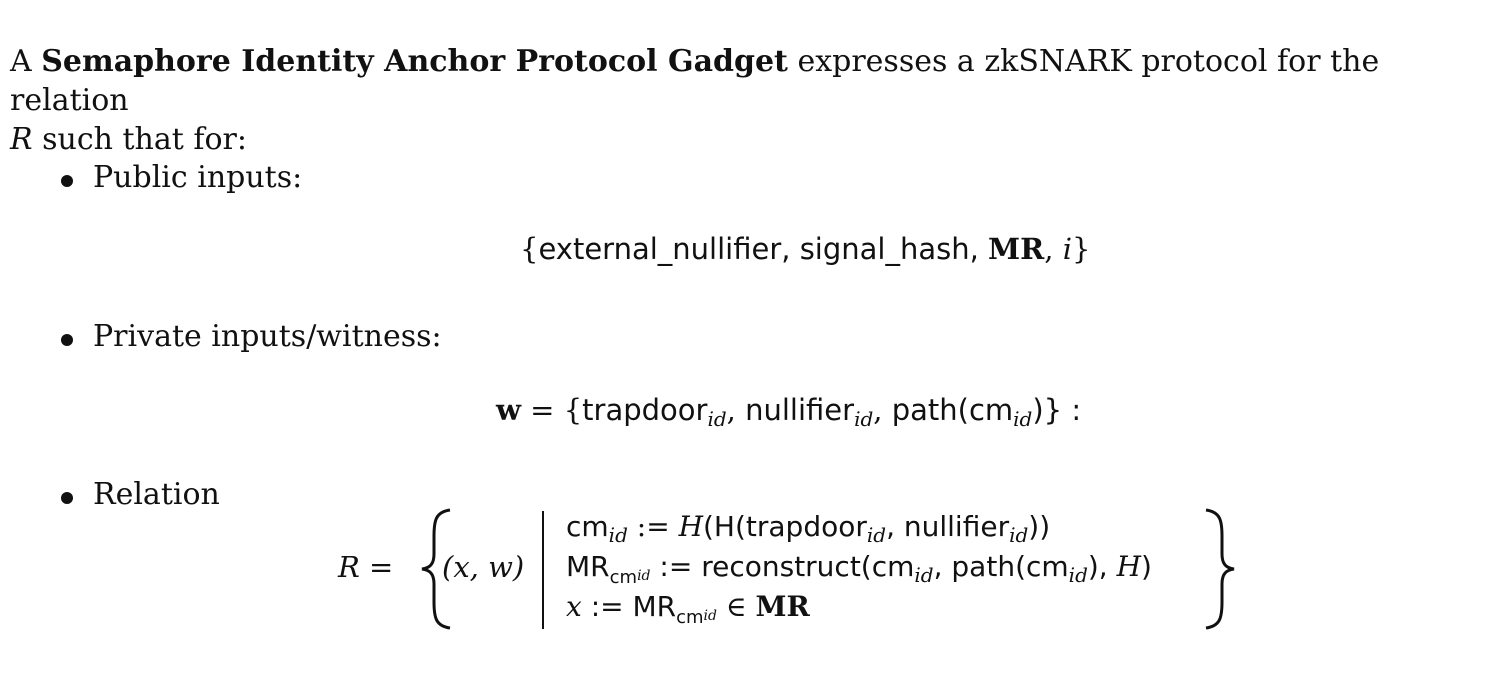 Image resolution: width=1492 pixels, height=678 pixels. What do you see at coordinates (543, 570) in the screenshot?
I see `divider` at bounding box center [543, 570].